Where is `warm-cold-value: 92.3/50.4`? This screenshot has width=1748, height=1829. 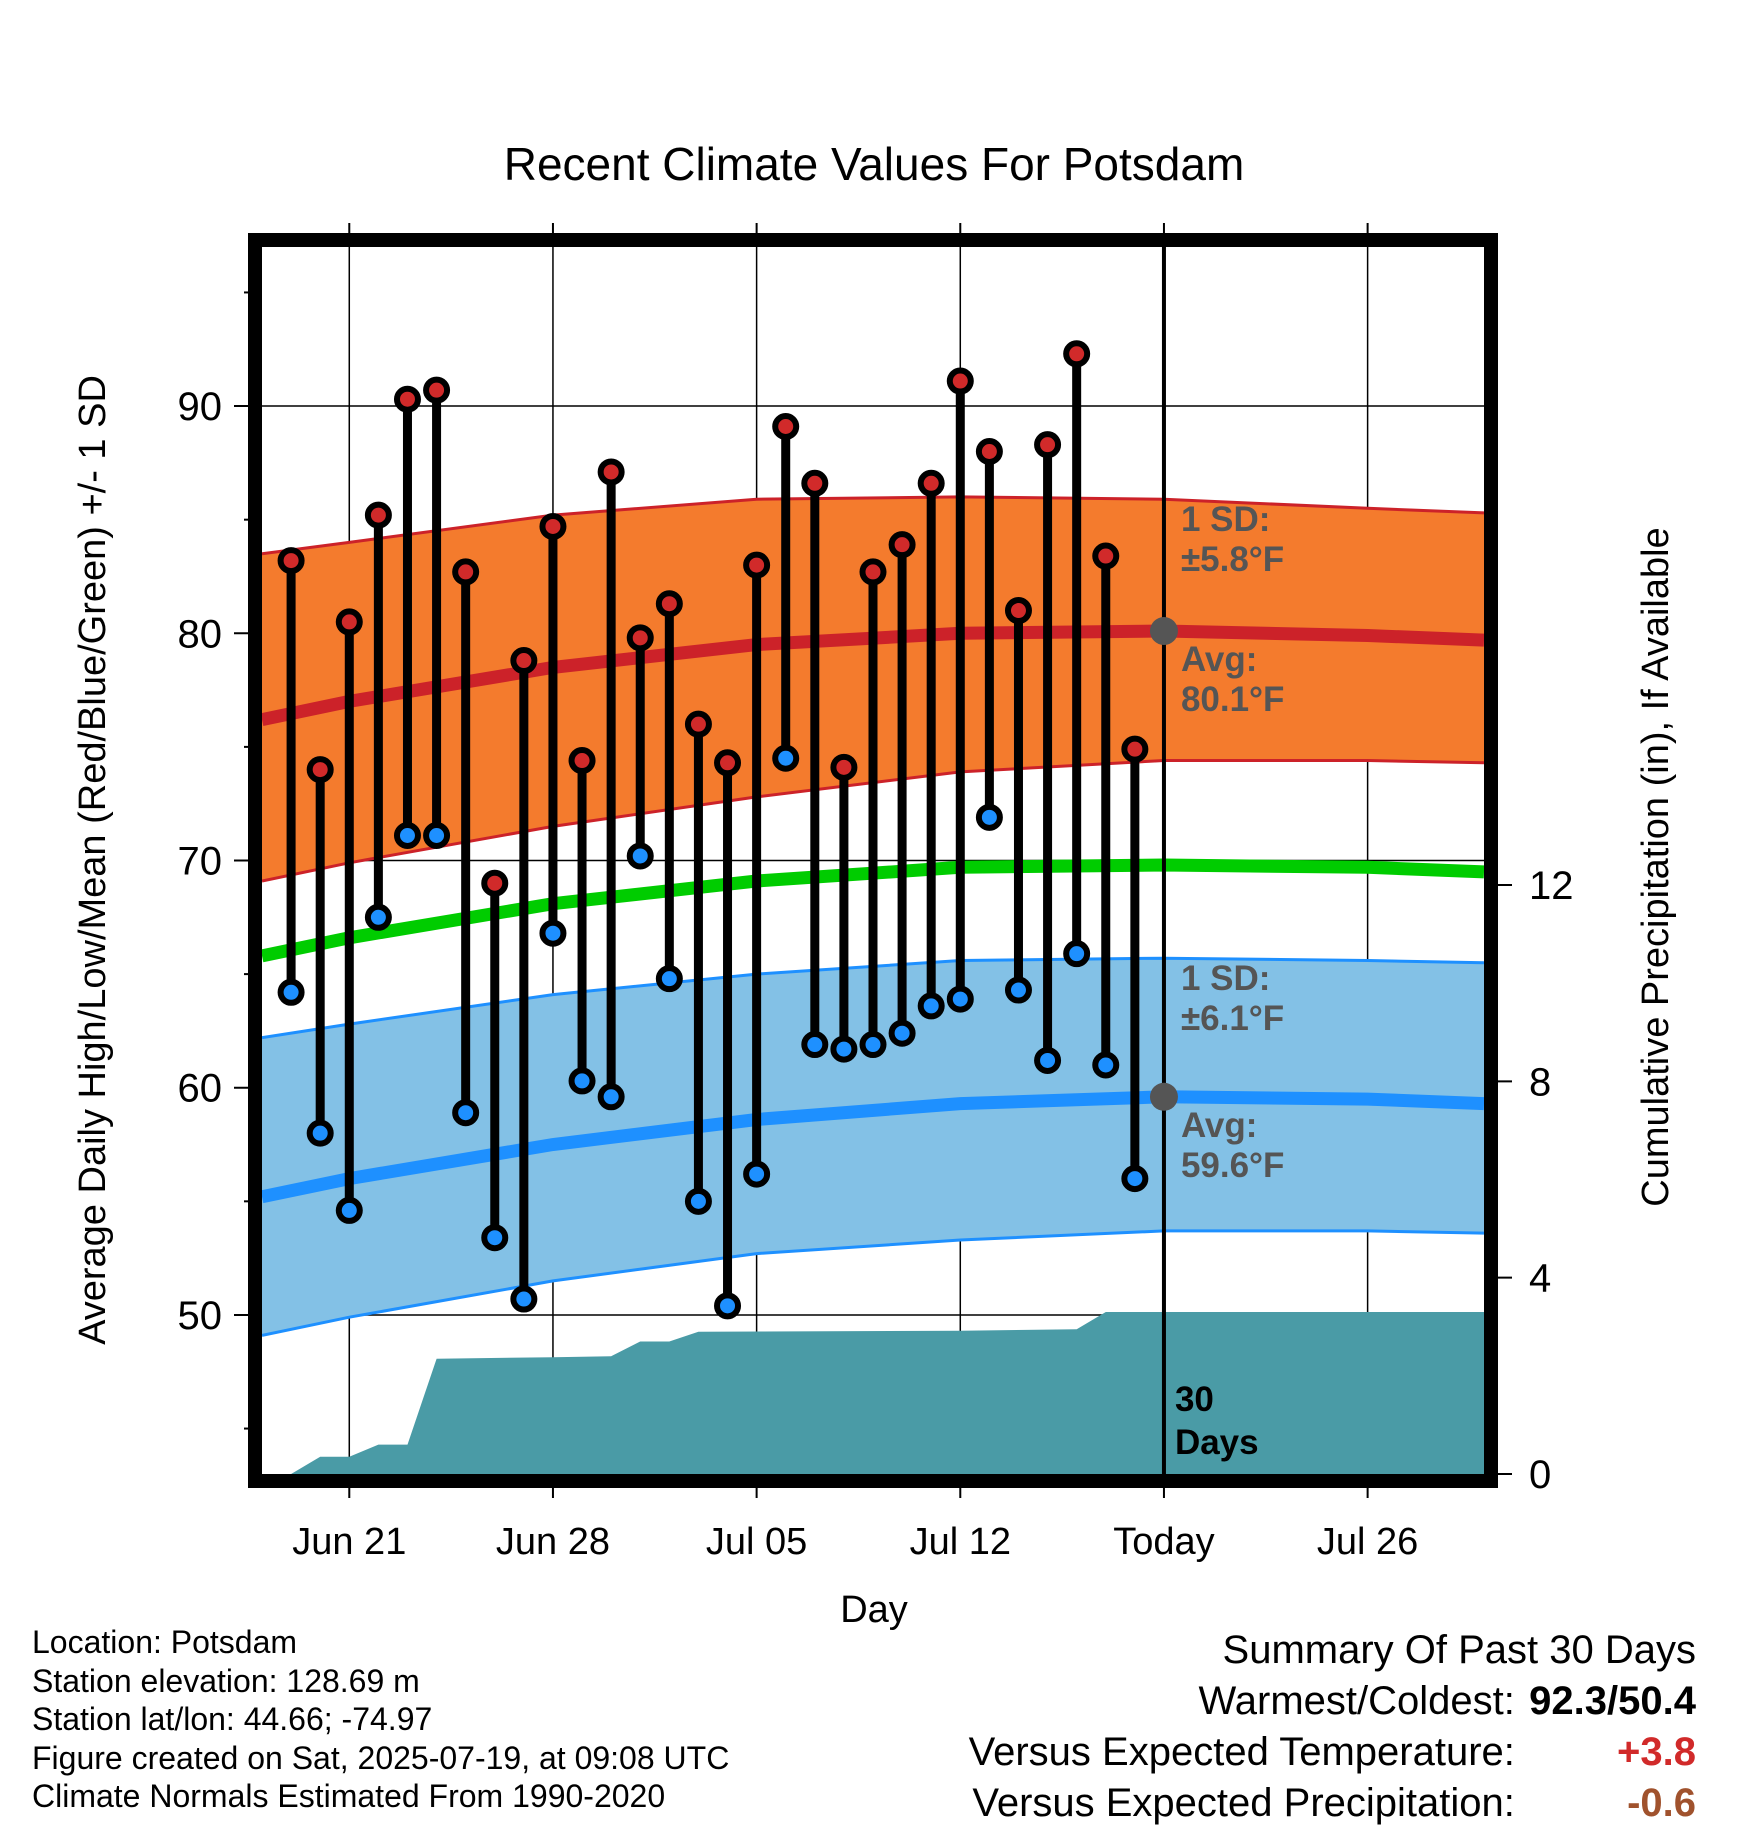 warm-cold-value: 92.3/50.4 is located at coordinates (1611, 1701).